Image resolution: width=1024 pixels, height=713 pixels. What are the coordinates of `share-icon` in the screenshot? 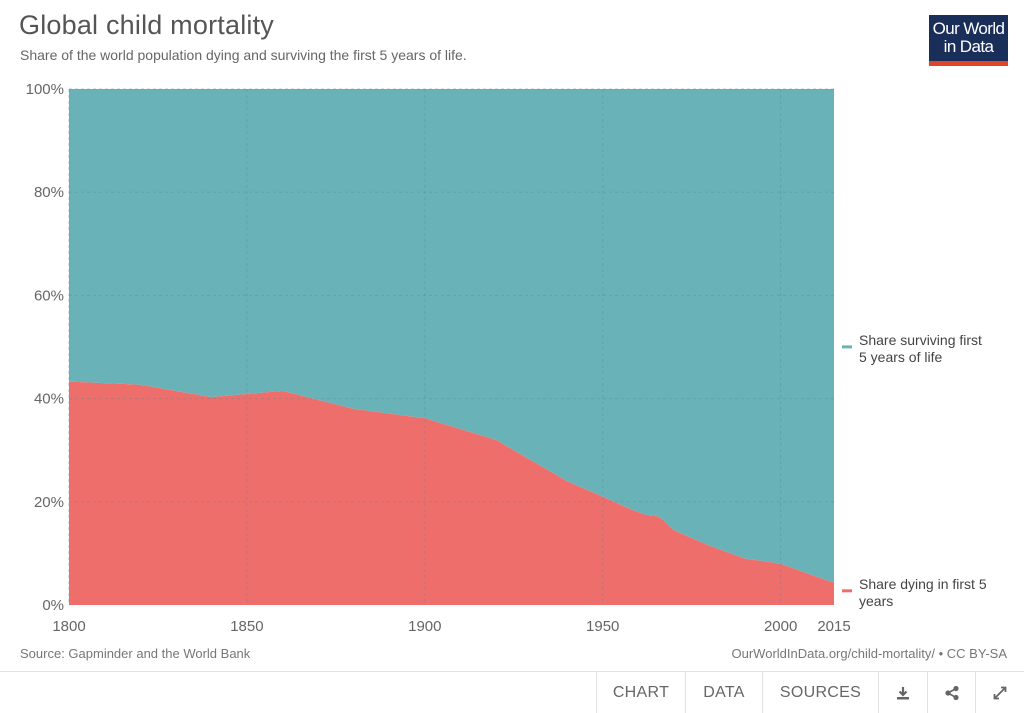 It's located at (951, 692).